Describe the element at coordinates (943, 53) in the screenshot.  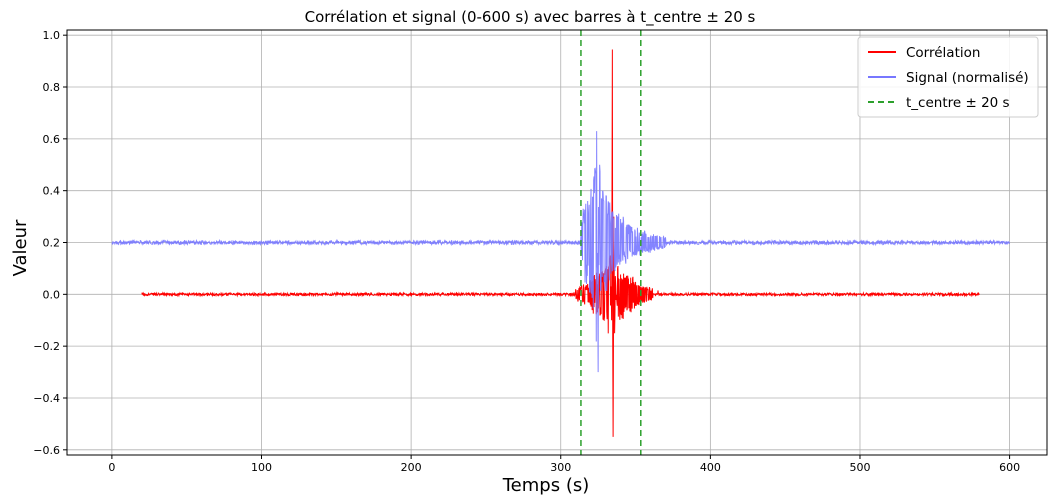
I see `legend-label: Corrélation` at that location.